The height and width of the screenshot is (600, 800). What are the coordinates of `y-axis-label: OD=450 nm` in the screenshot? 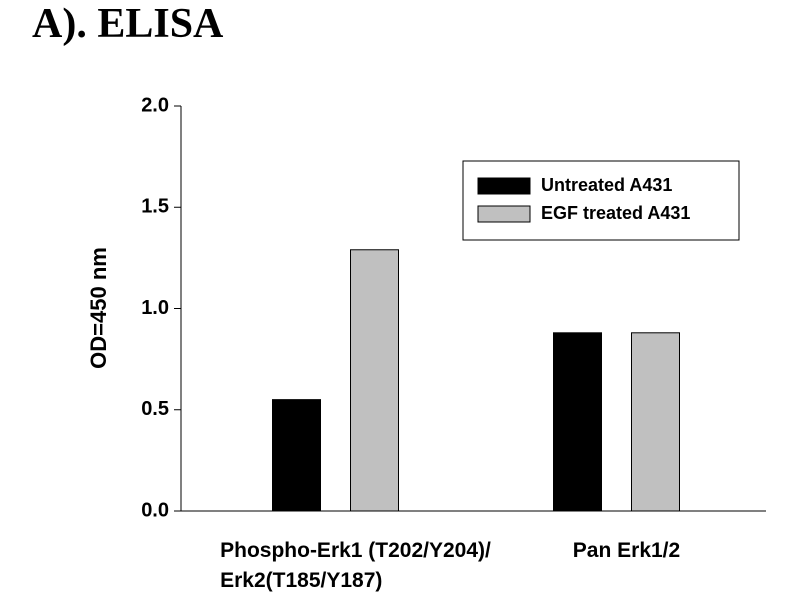 It's located at (98, 308).